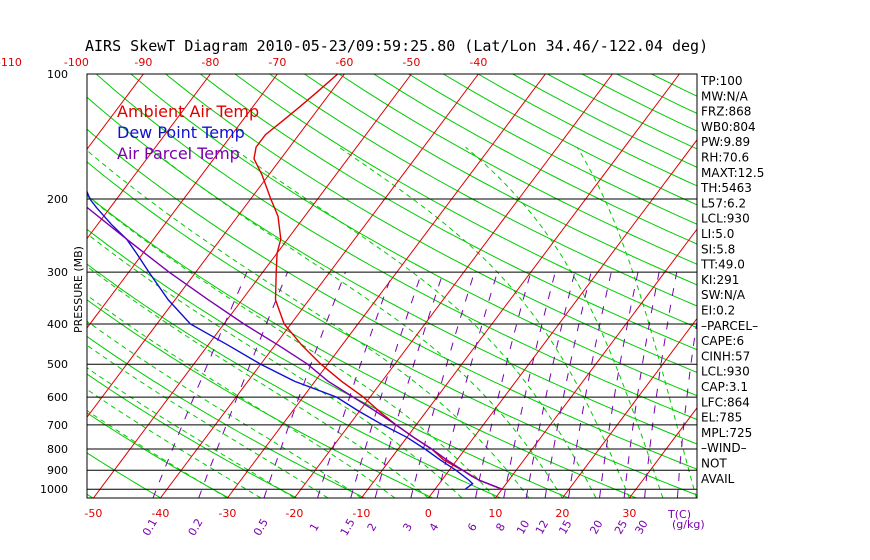 The height and width of the screenshot is (560, 870). I want to click on mixing-ratio-tick-label: 25, so click(621, 527).